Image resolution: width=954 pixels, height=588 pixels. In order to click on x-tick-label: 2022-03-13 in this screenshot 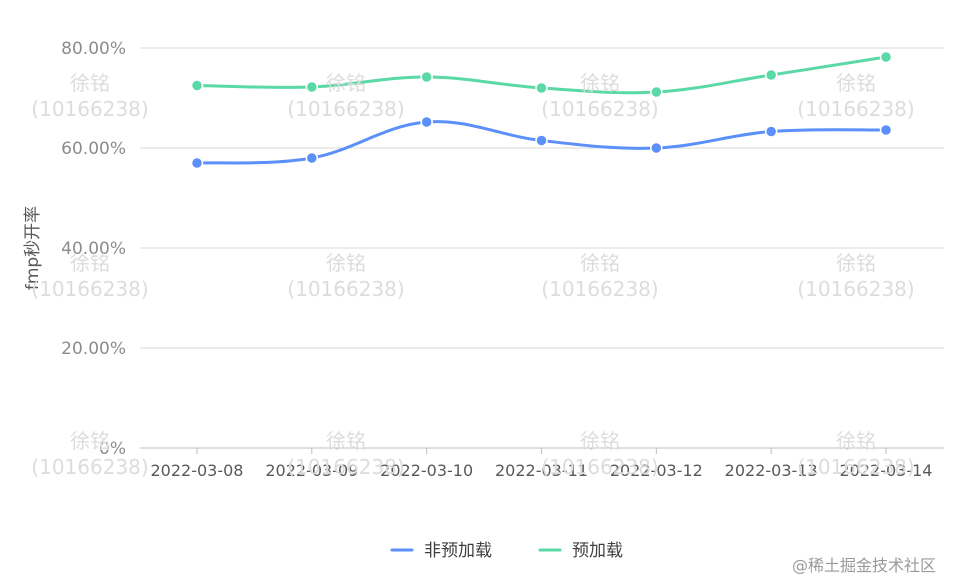, I will do `click(771, 470)`.